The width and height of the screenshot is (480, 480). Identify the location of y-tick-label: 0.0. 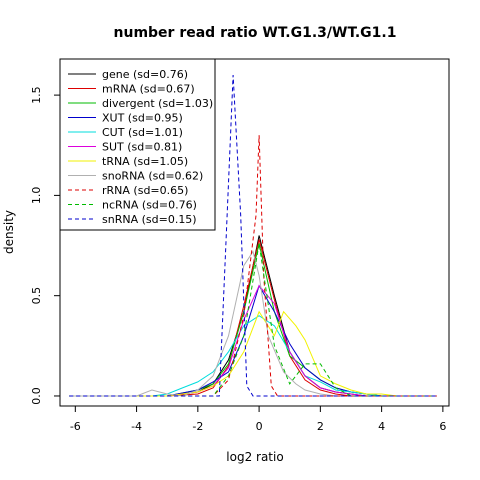
(36, 396).